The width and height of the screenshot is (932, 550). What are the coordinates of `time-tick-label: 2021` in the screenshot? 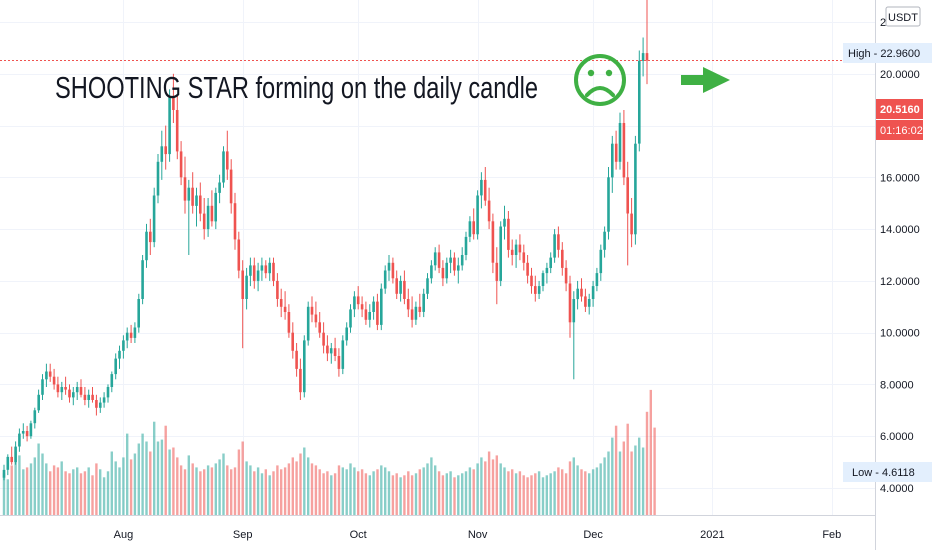 It's located at (712, 535).